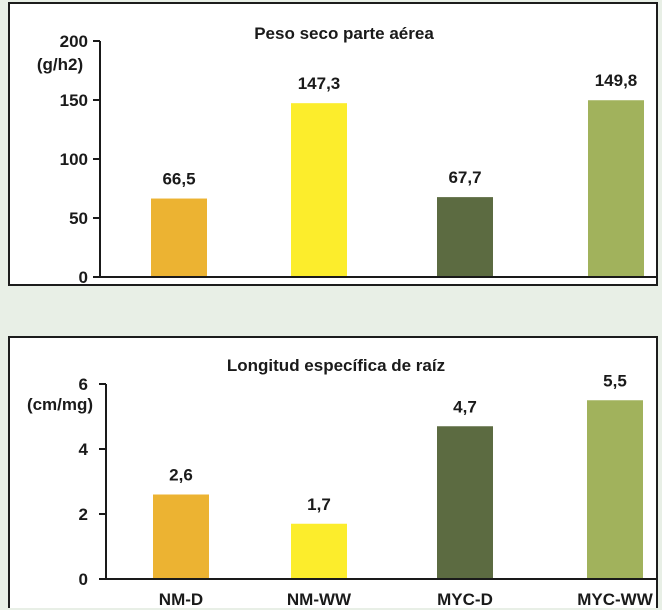 The height and width of the screenshot is (610, 662). I want to click on y-tick-label: 6, so click(83, 384).